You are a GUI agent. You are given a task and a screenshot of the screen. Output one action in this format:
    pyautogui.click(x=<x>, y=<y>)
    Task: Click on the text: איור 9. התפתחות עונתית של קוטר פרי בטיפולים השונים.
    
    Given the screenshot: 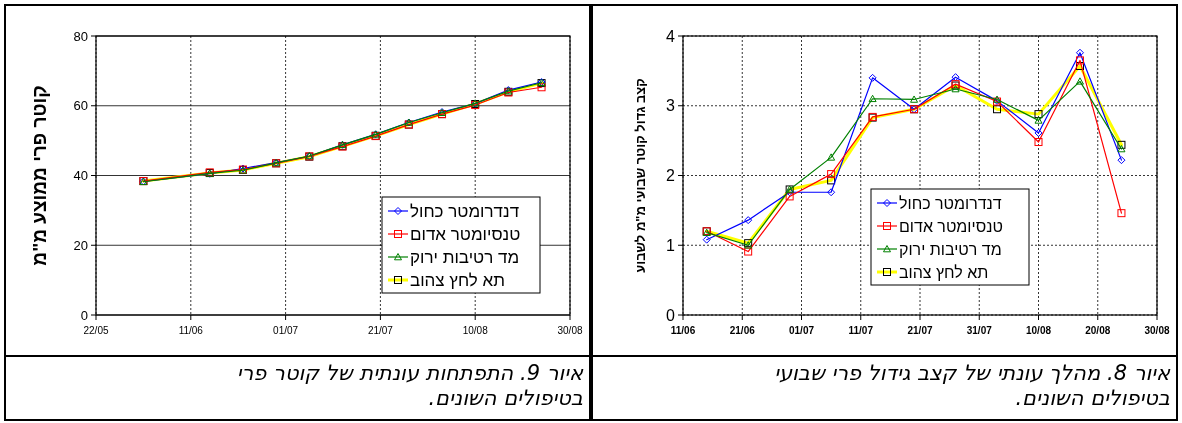 What is the action you would take?
    pyautogui.click(x=409, y=386)
    